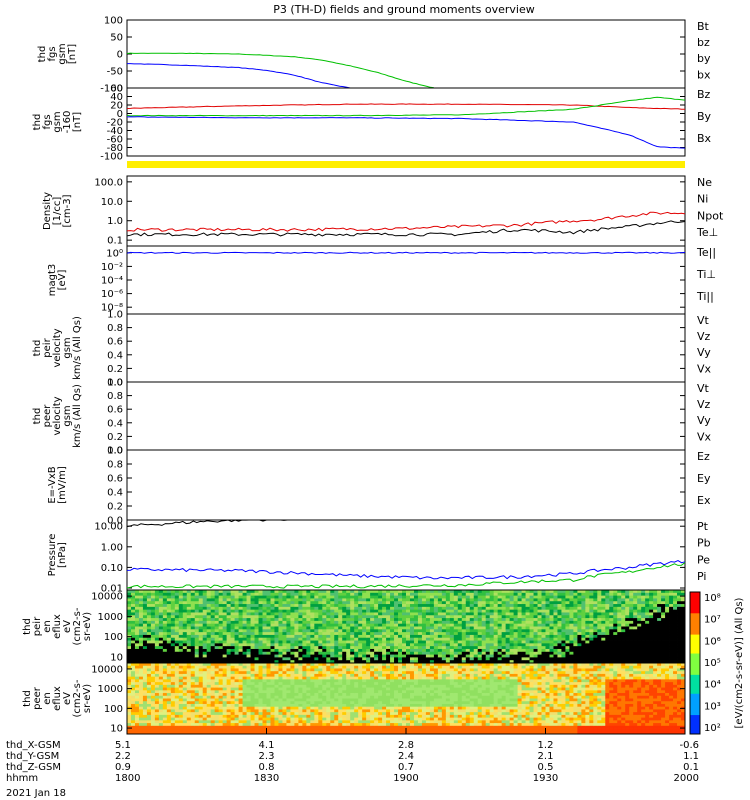 The width and height of the screenshot is (750, 800). What do you see at coordinates (115, 221) in the screenshot?
I see `y-tick-label: 1.0` at bounding box center [115, 221].